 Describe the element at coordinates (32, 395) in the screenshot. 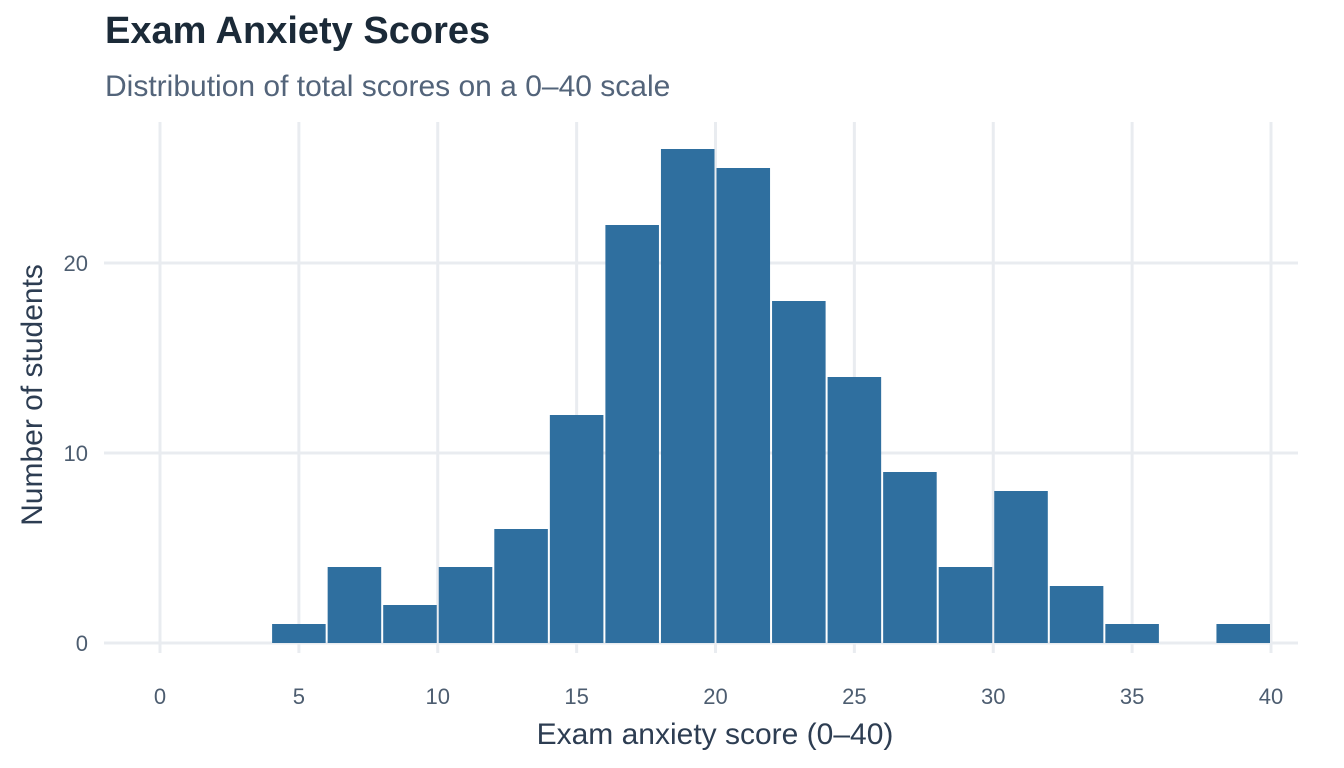

I see `y-axis-title: Number of students` at that location.